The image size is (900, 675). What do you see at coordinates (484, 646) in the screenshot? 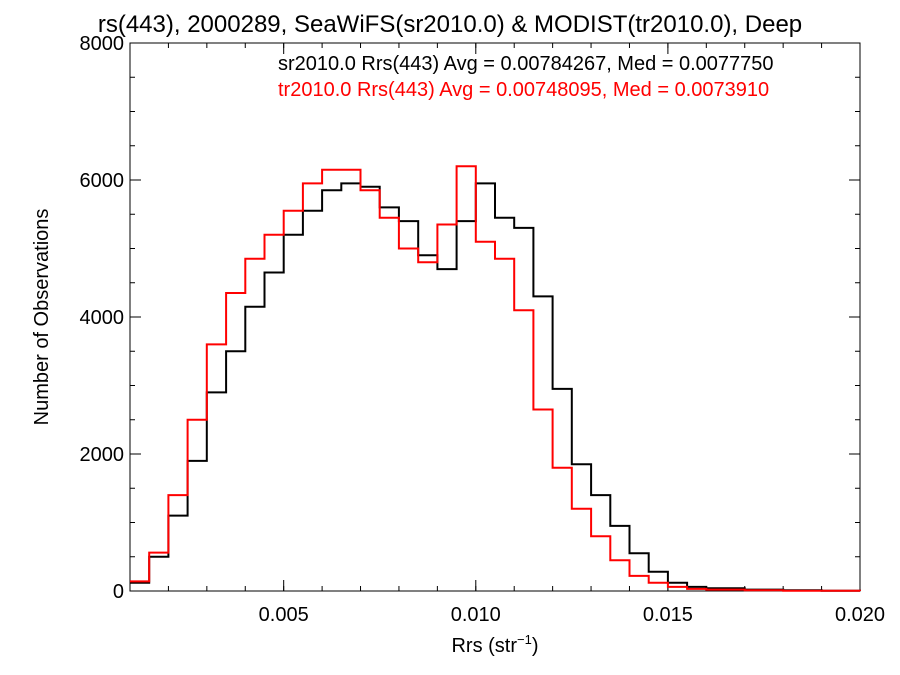
I see `x-axis-label-text: Rrs (str` at bounding box center [484, 646].